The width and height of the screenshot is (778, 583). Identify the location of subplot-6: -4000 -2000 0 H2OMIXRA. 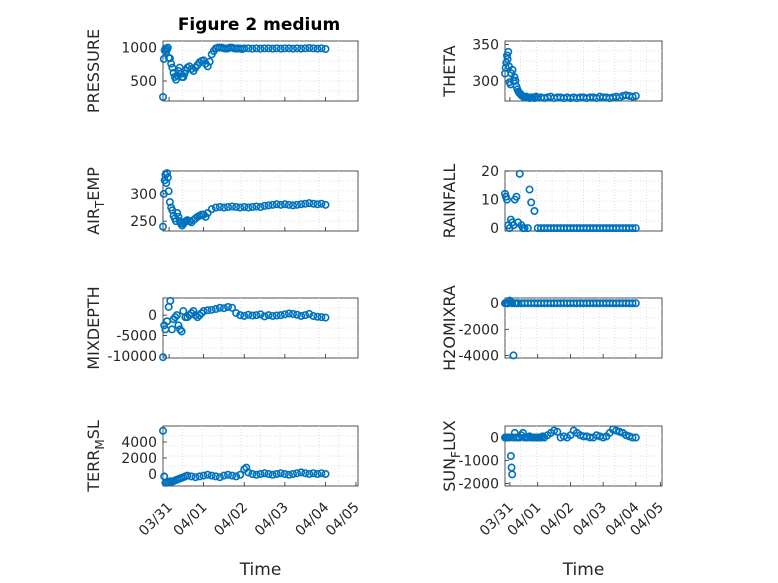
(551, 328).